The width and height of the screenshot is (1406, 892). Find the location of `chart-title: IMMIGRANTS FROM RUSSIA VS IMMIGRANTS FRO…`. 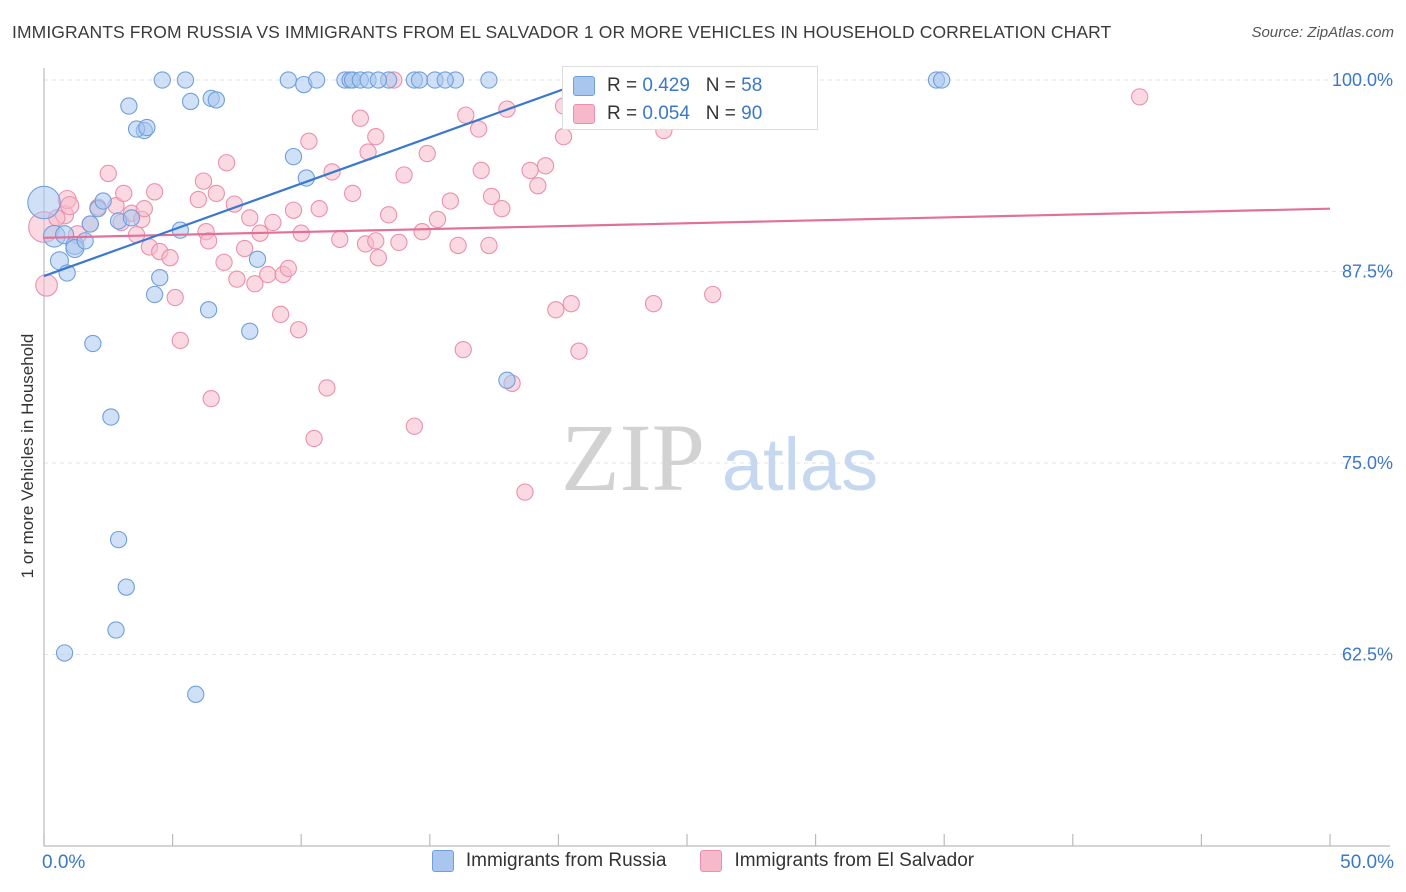

chart-title: IMMIGRANTS FROM RUSSIA VS IMMIGRANTS FRO… is located at coordinates (562, 32).